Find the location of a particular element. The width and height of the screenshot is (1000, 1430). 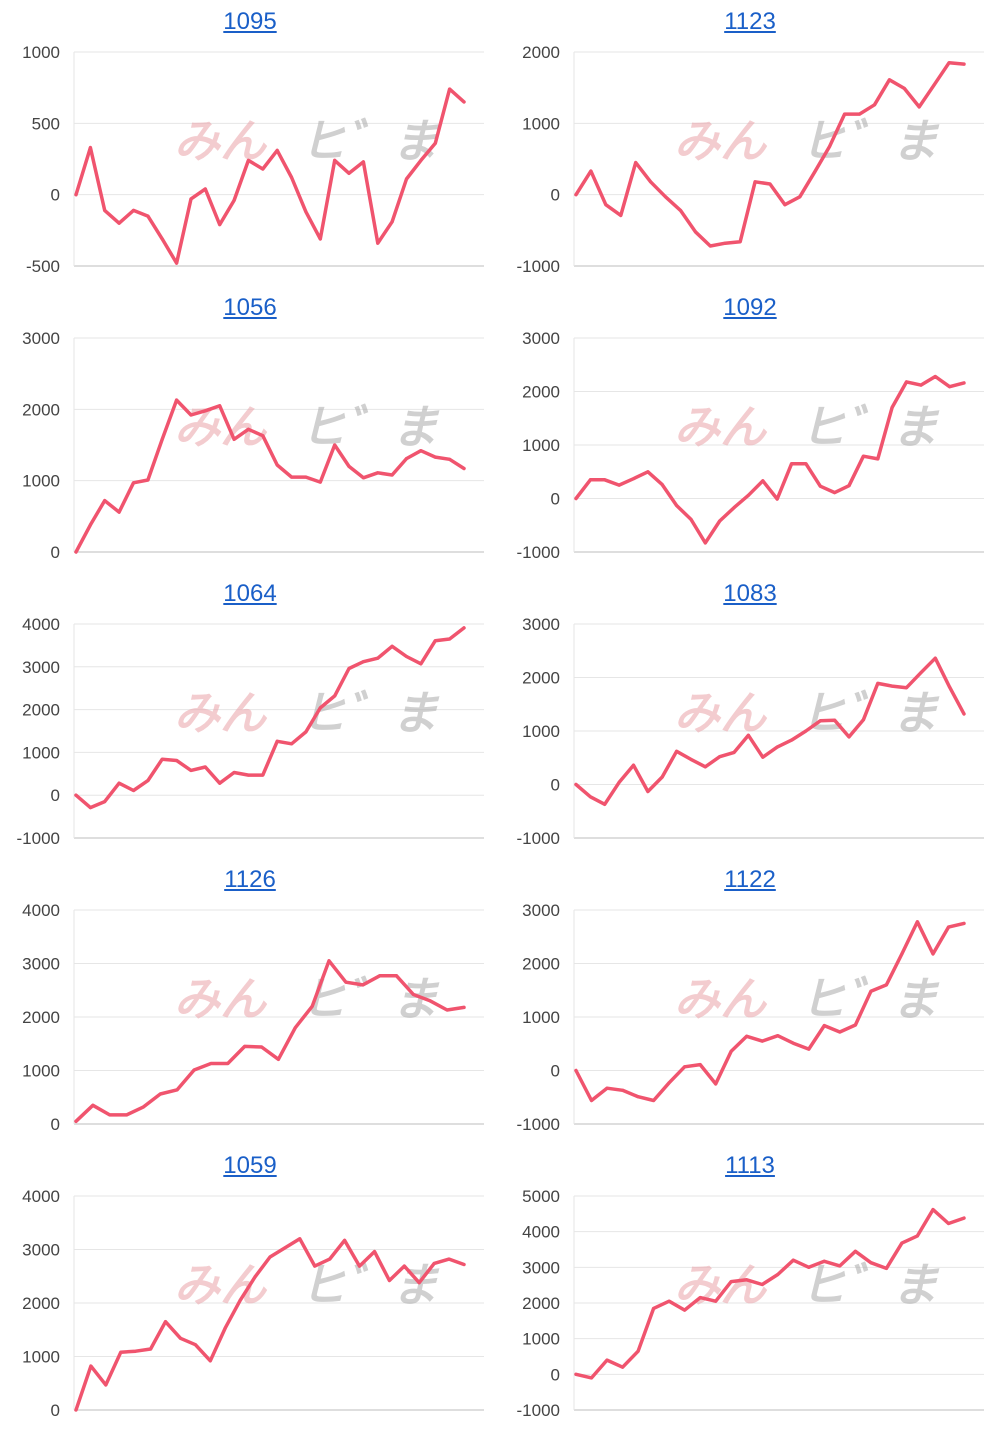

chart-panel-1064: 1064 -1000 0 1000 2000 3000 4000 みん ヒ゛ま is located at coordinates (250, 715).